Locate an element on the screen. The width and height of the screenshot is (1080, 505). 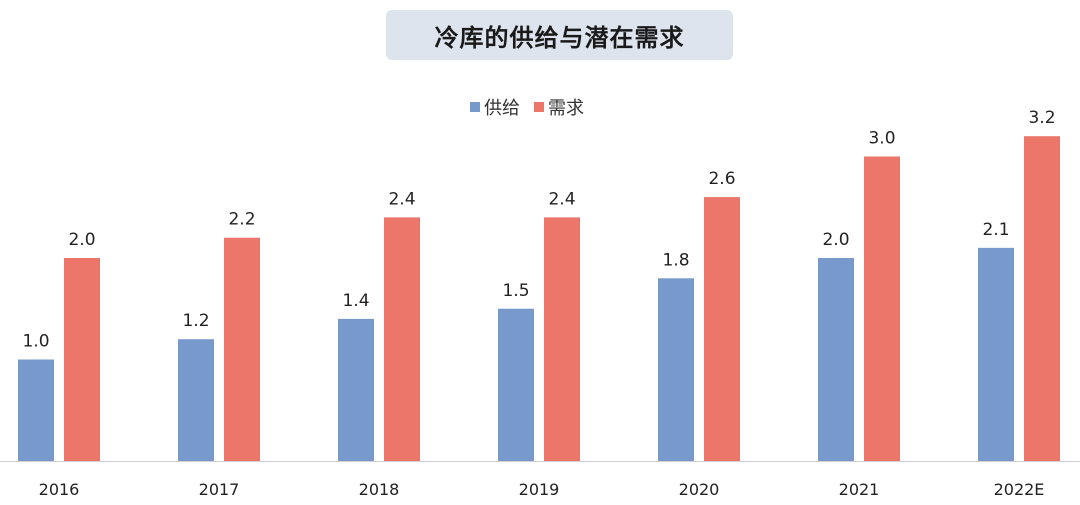
x-tick-label-2020: 2020 is located at coordinates (699, 489).